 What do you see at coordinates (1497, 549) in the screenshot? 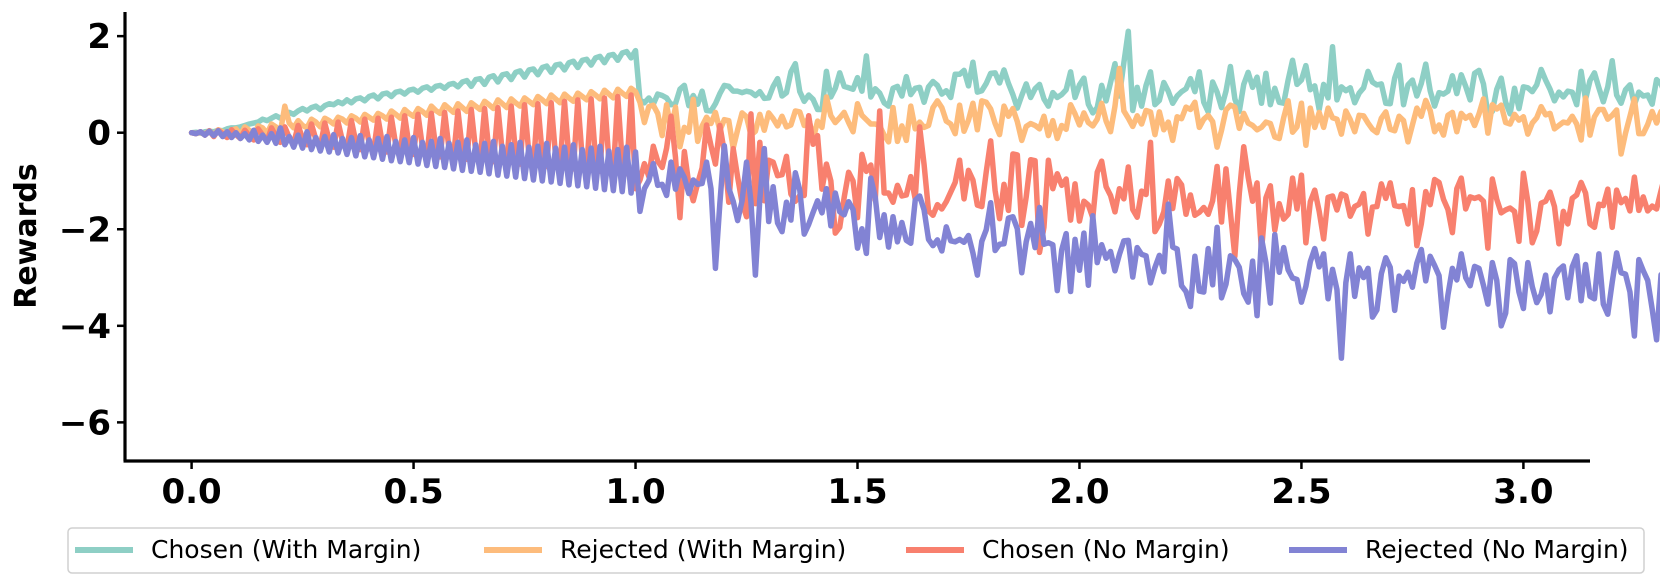
I see `legend-label: Rejected (No Margin)` at bounding box center [1497, 549].